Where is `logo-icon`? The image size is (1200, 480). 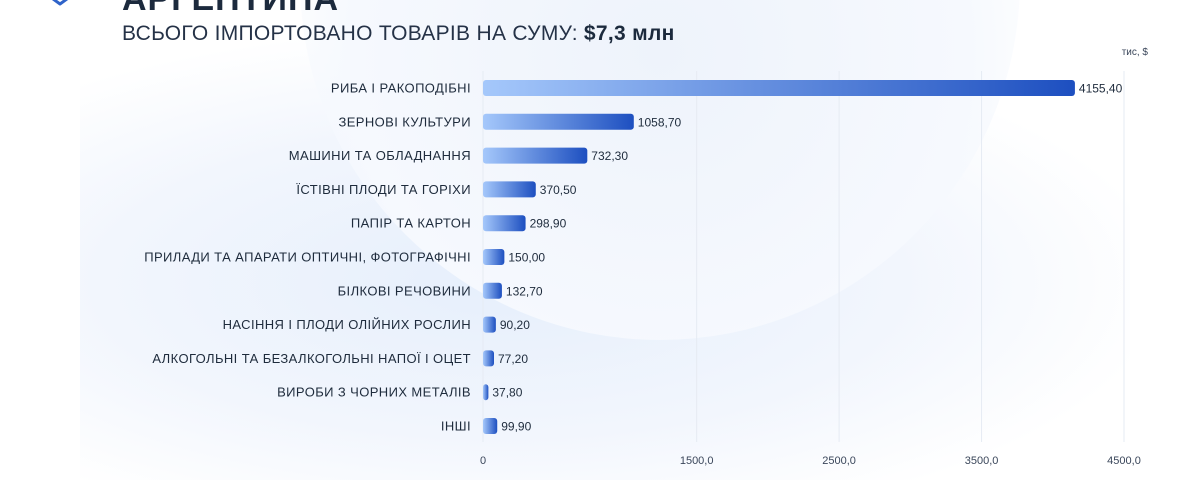 logo-icon is located at coordinates (60, 3).